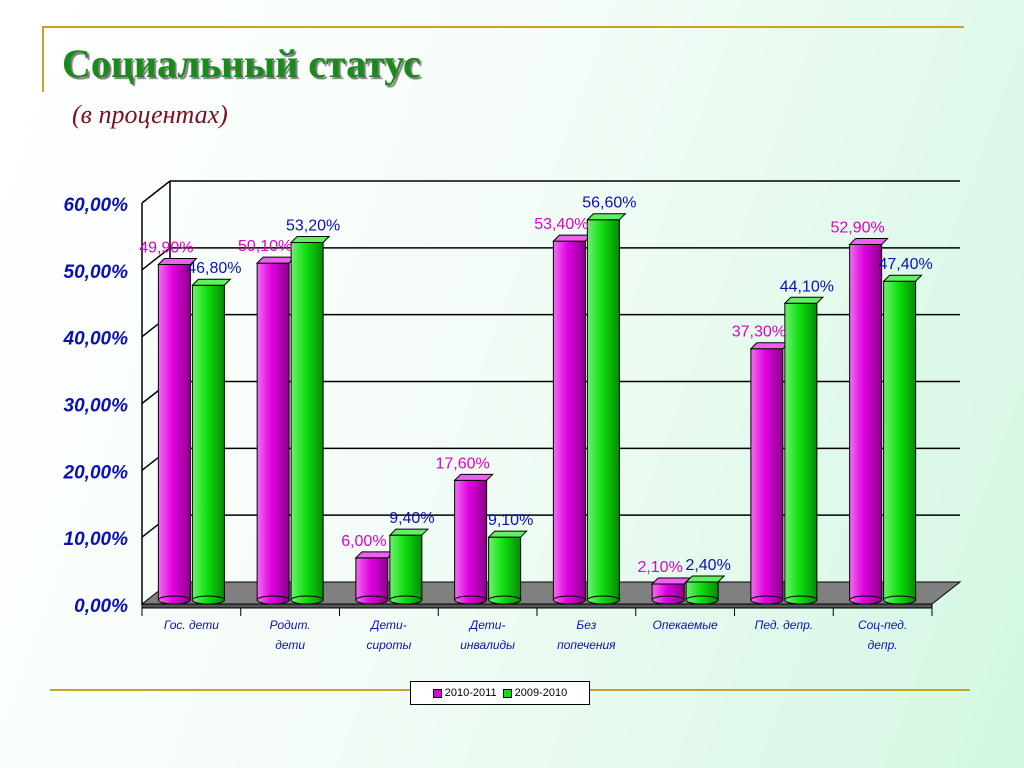 The image size is (1024, 768). Describe the element at coordinates (156, 259) in the screenshot. I see `gridline-diagonal` at that location.